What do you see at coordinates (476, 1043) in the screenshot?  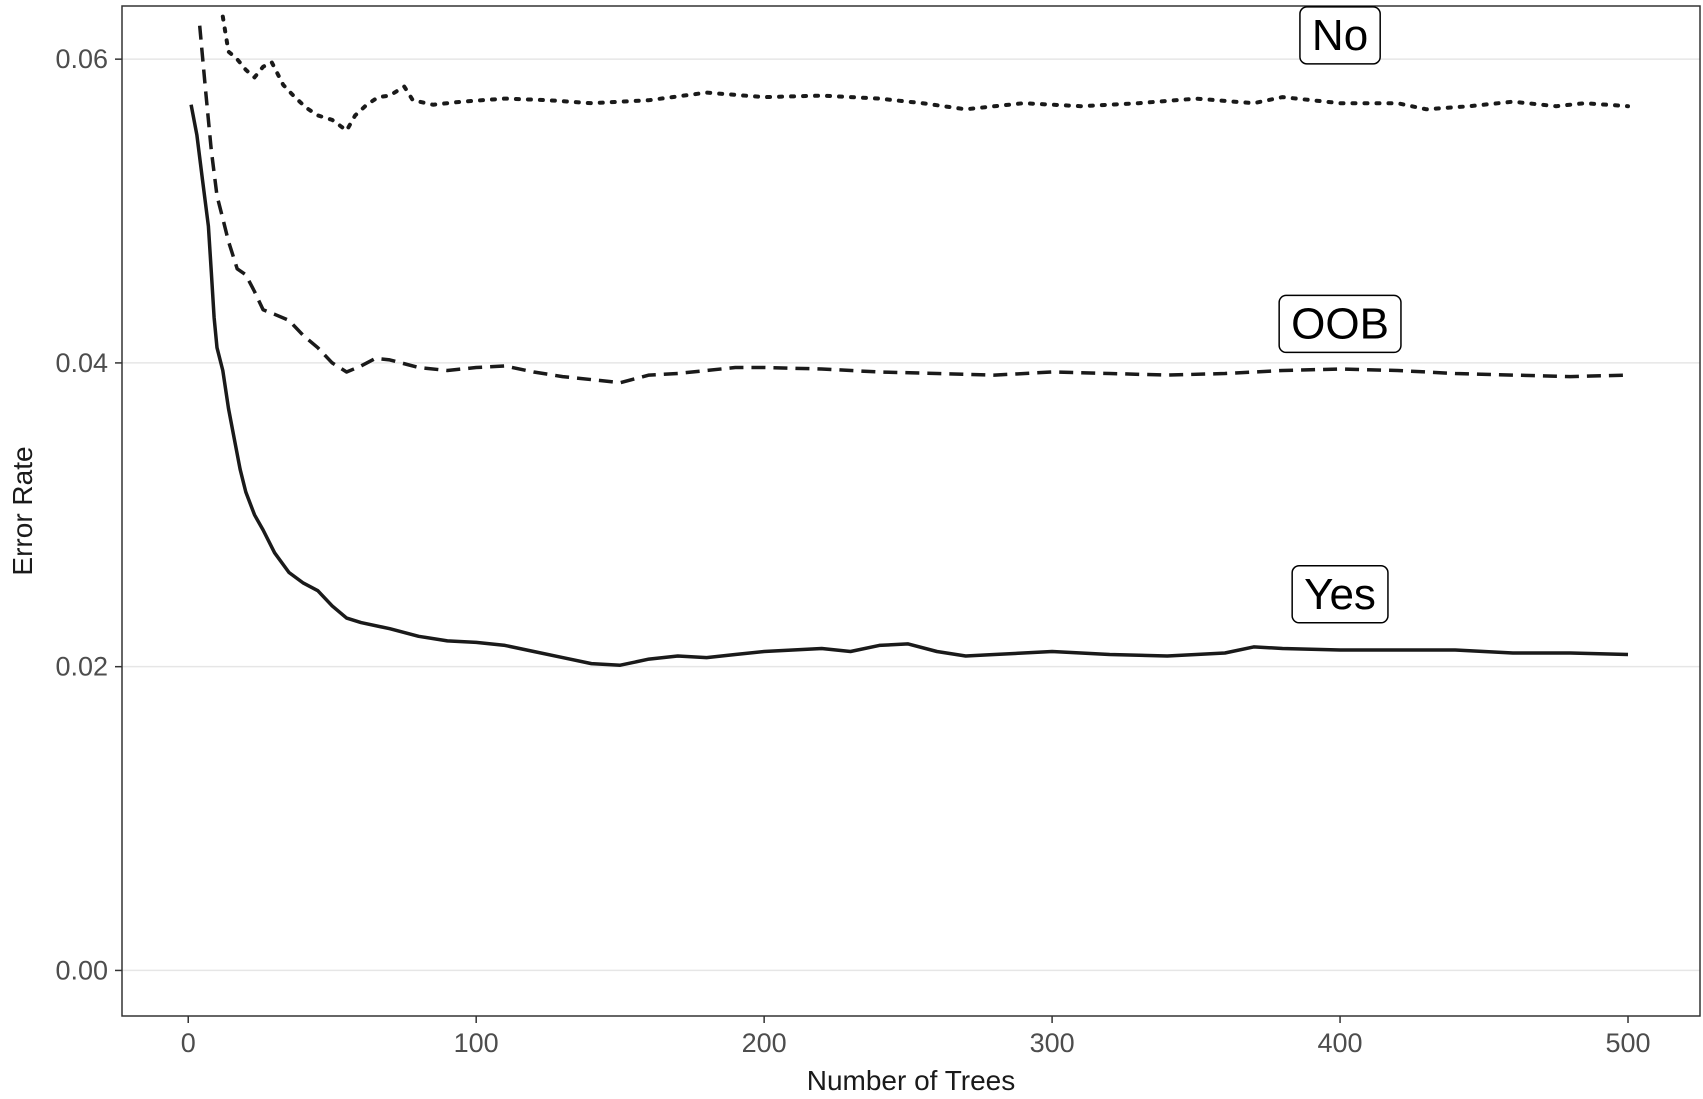 I see `x-tick-label: 100` at bounding box center [476, 1043].